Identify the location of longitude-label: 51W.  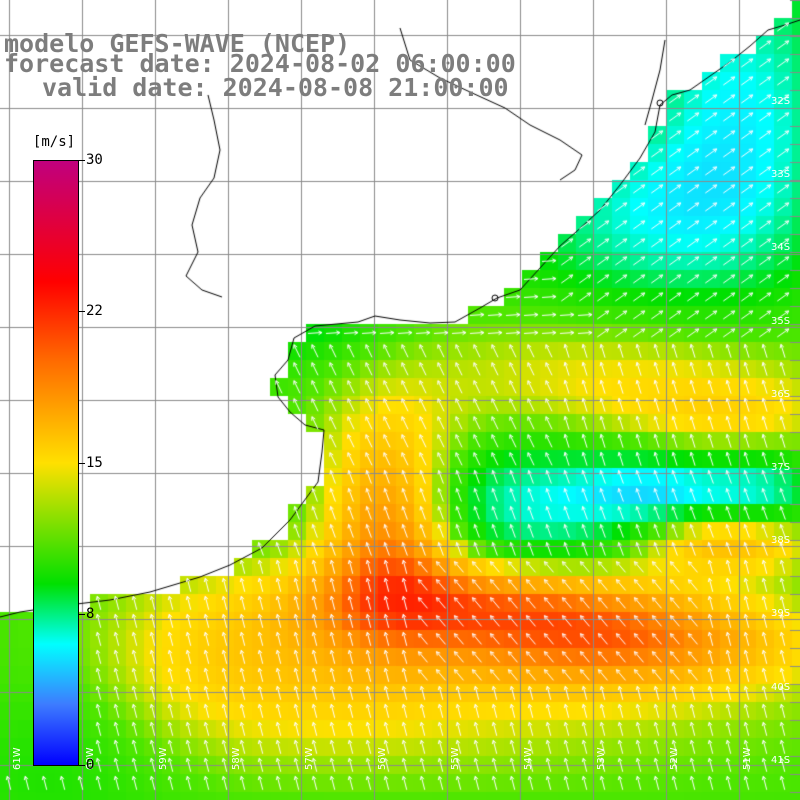
(747, 758).